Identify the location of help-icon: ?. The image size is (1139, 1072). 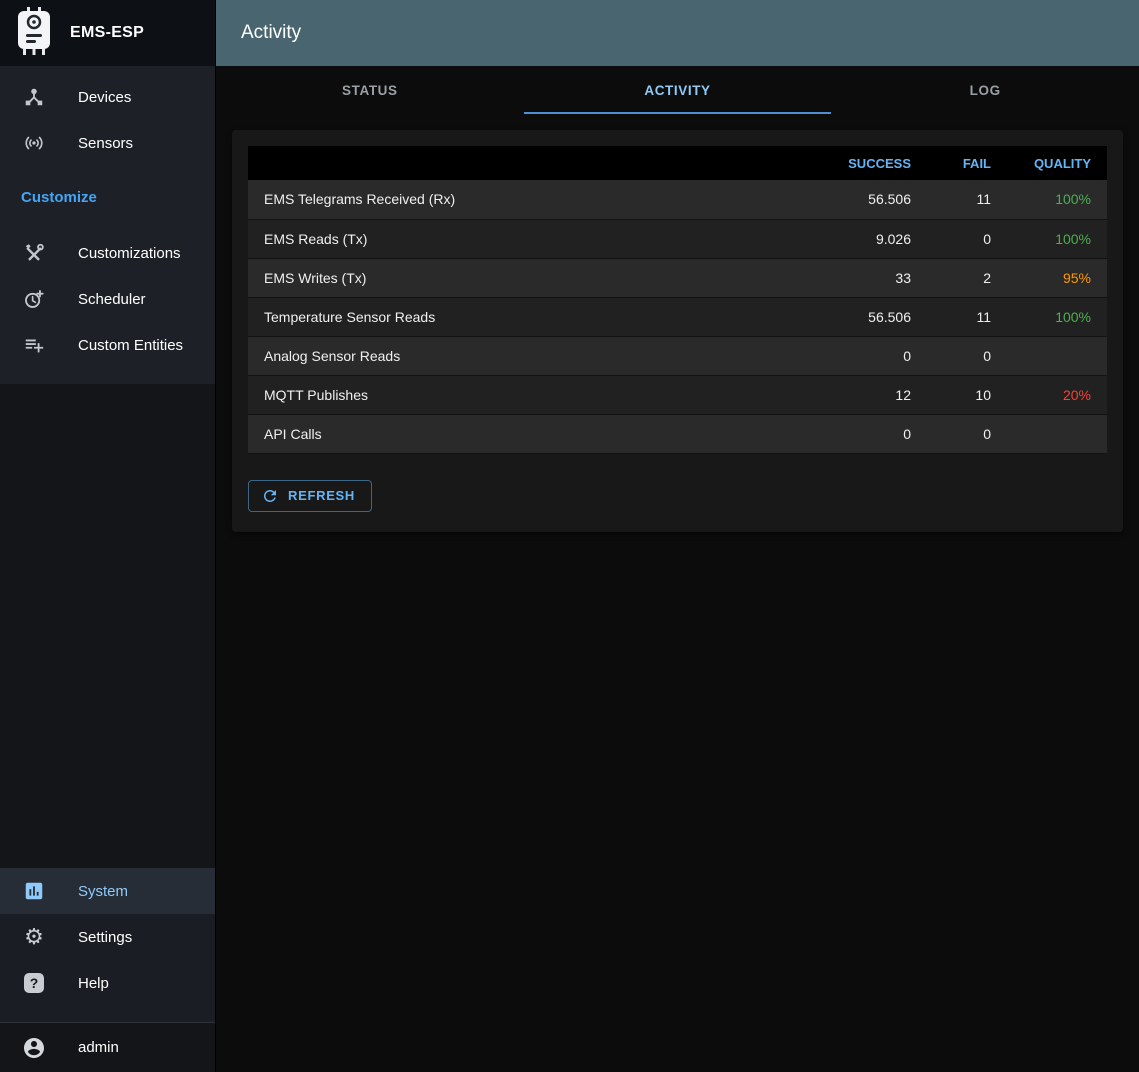
(34, 983).